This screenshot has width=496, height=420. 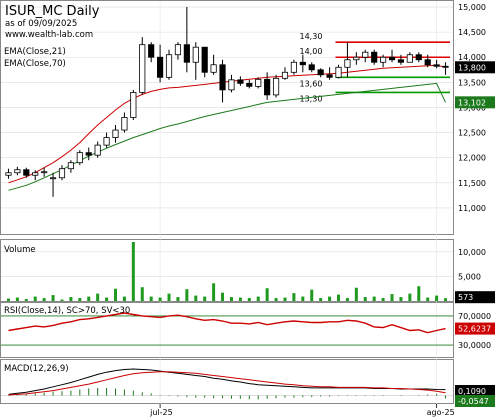 I want to click on rsi-value-tag-bg, so click(x=475, y=328).